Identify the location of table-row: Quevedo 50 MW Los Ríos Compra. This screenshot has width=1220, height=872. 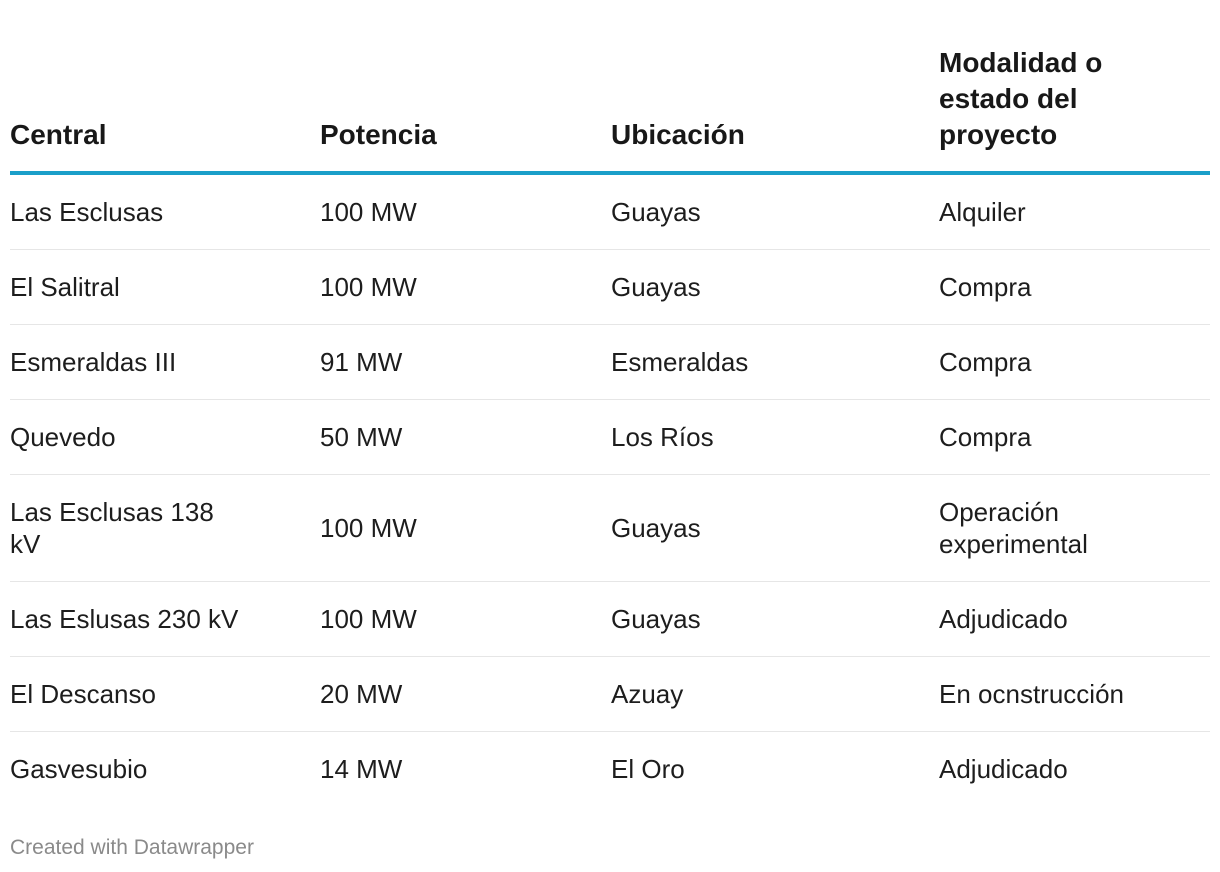
(610, 437).